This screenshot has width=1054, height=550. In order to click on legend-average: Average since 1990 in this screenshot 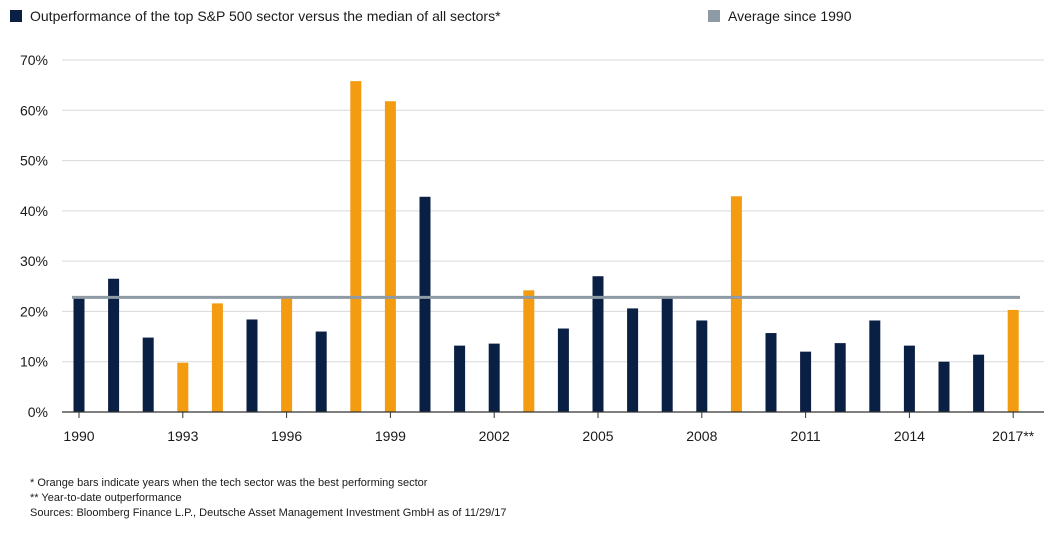, I will do `click(780, 16)`.